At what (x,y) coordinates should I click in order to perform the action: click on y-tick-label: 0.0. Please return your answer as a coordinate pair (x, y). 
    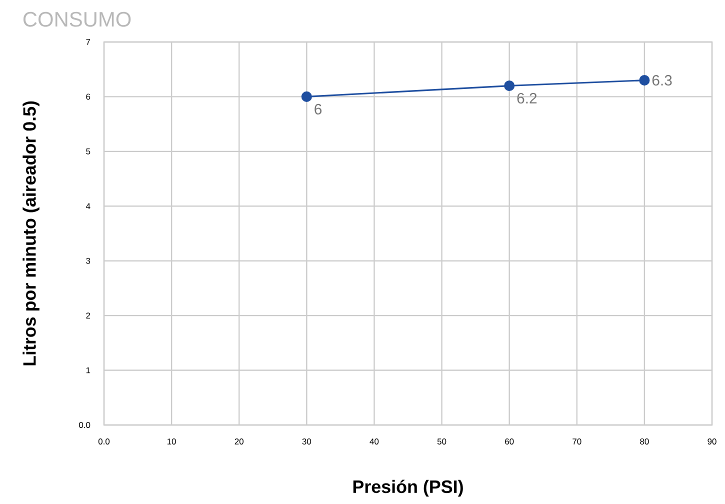
    Looking at the image, I should click on (84, 425).